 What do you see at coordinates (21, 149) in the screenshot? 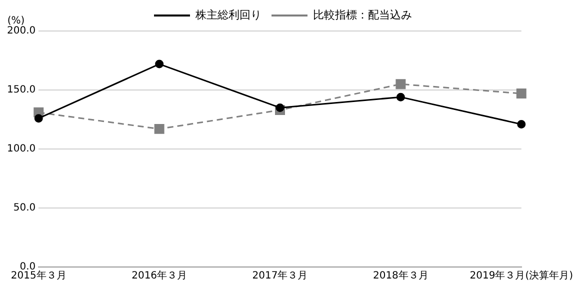
I see `y-tick-label: 100.0` at bounding box center [21, 149].